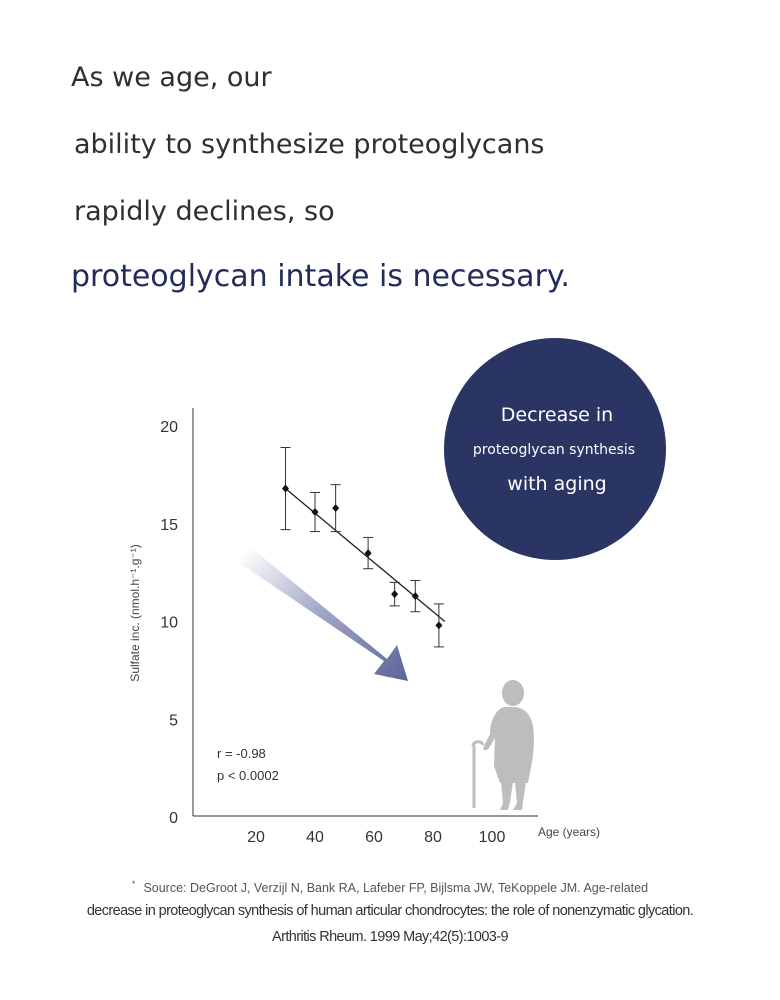 Image resolution: width=780 pixels, height=1000 pixels. What do you see at coordinates (374, 837) in the screenshot?
I see `x-tick-label: 60` at bounding box center [374, 837].